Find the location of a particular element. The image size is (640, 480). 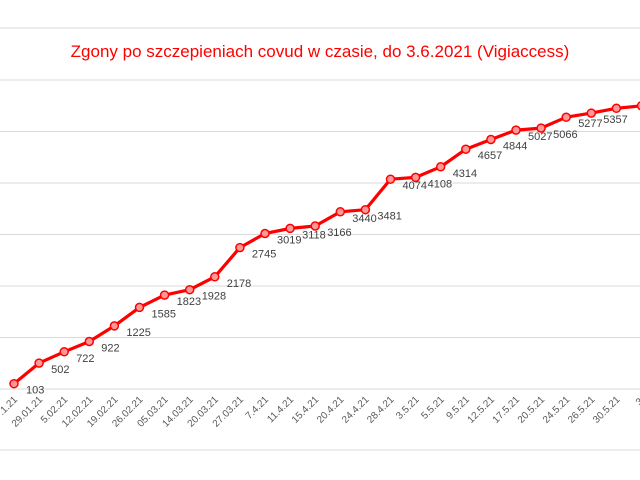

data-label: 3118 is located at coordinates (314, 235).